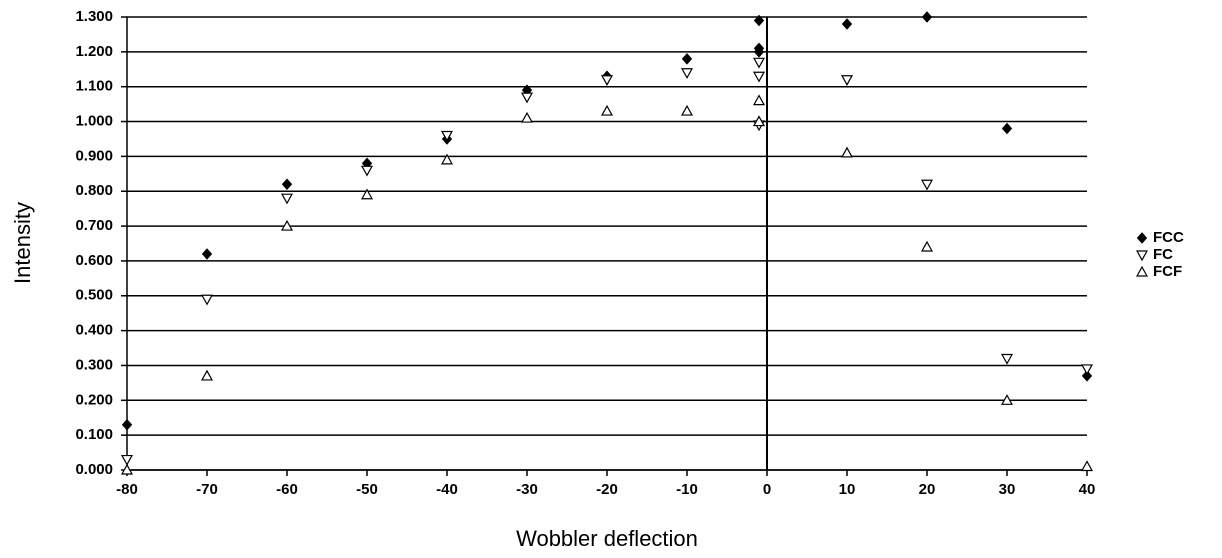 Image resolution: width=1222 pixels, height=558 pixels. Describe the element at coordinates (94, 51) in the screenshot. I see `y-tick-label: 1.200` at that location.